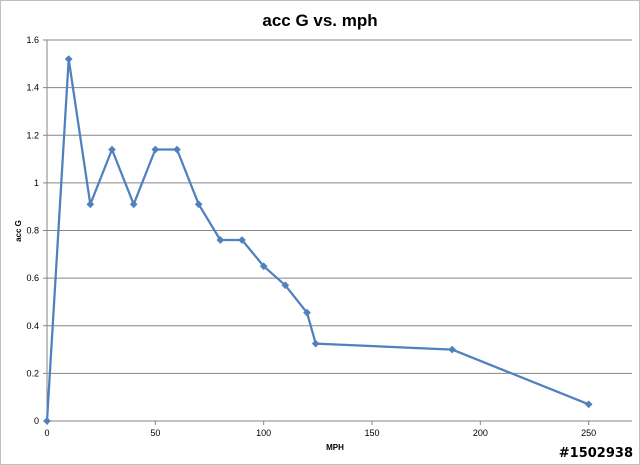 Image resolution: width=640 pixels, height=465 pixels. Describe the element at coordinates (320, 433) in the screenshot. I see `x-tick-labels: 0 50 100 150 200 250` at that location.